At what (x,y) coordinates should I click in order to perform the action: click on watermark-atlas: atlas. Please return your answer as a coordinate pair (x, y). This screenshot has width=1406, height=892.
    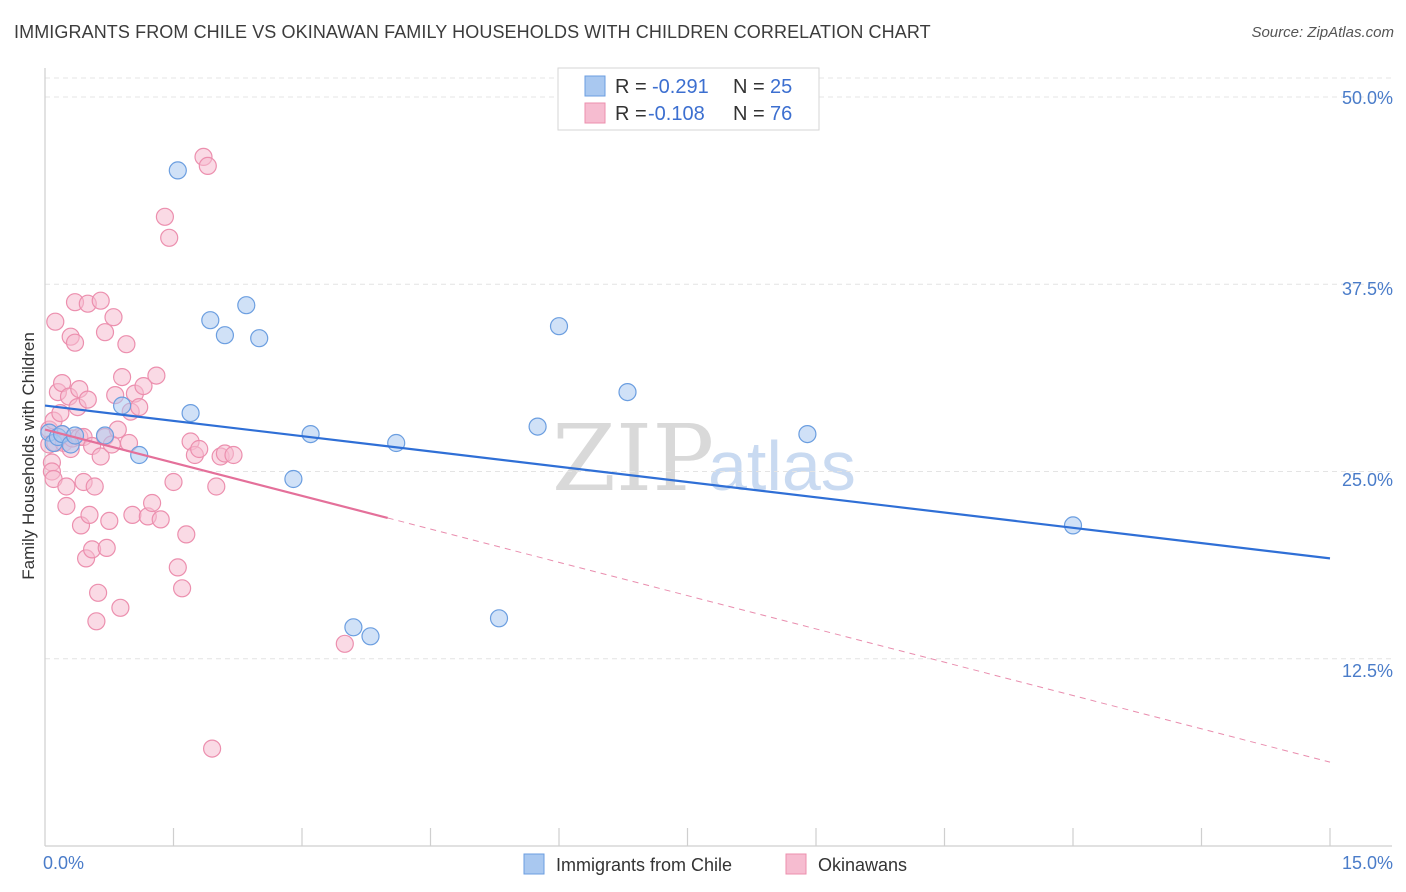
    Looking at the image, I should click on (782, 466).